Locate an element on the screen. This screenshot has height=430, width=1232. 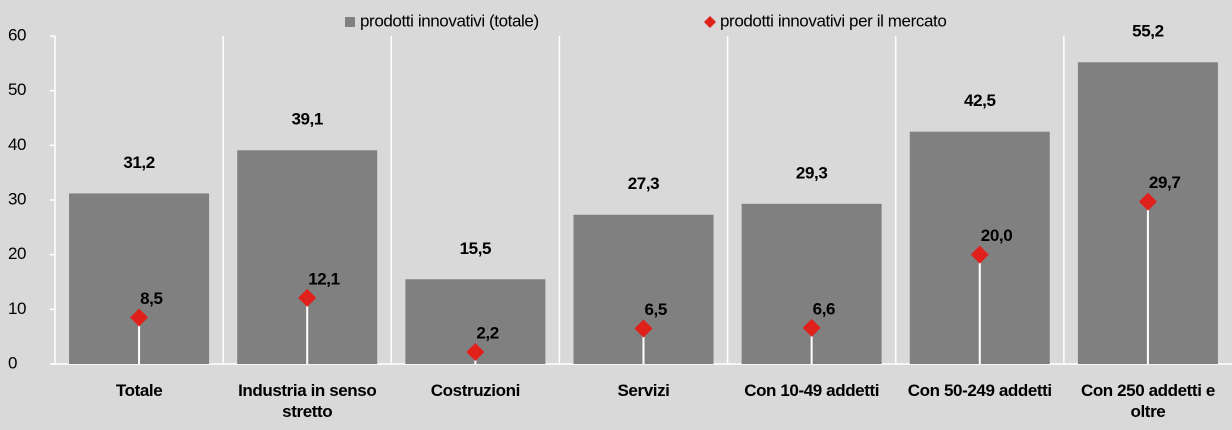
value-label: 31,2 is located at coordinates (139, 162).